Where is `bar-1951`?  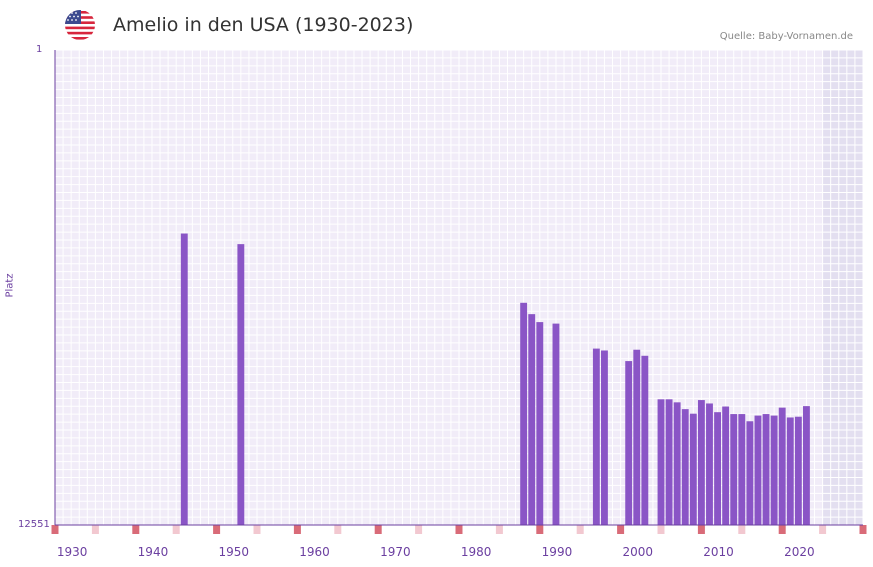
bar-1951 is located at coordinates (241, 385).